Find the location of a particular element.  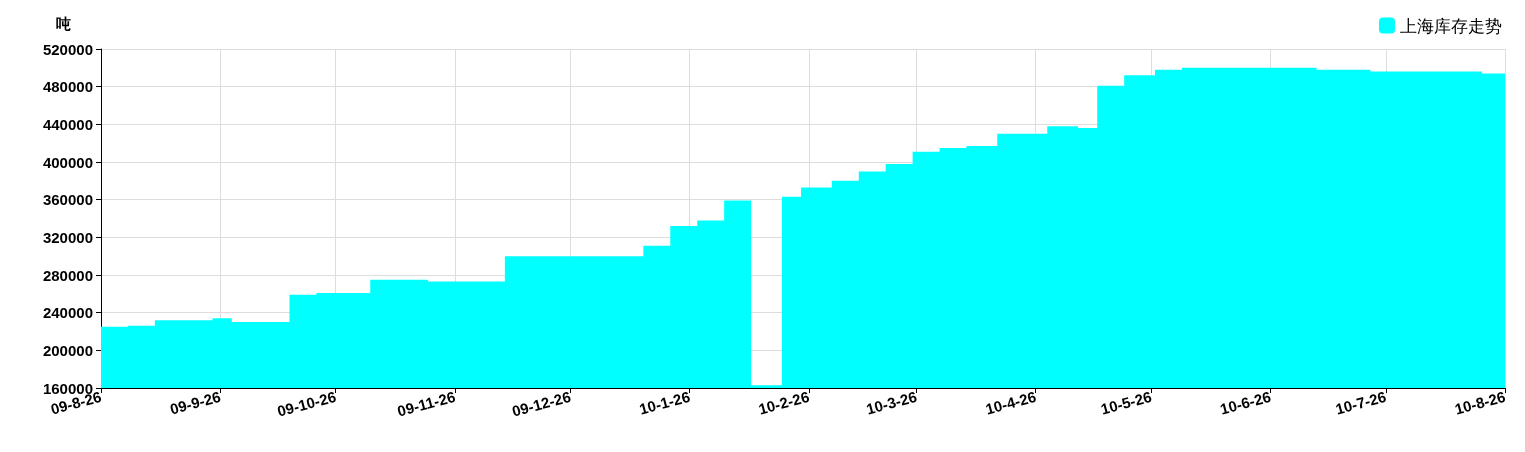

x-tick-label: 10-7-26 is located at coordinates (1360, 402).